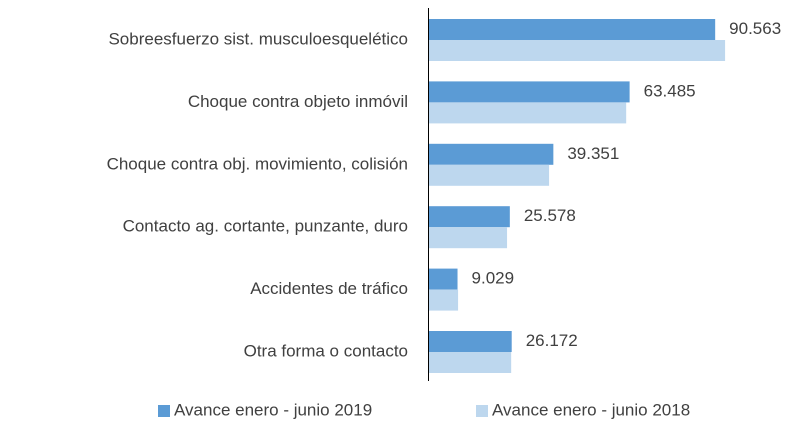 Image resolution: width=798 pixels, height=421 pixels. What do you see at coordinates (257, 163) in the screenshot?
I see `y-tick-label: Choque contra obj. movimiento, colisión` at bounding box center [257, 163].